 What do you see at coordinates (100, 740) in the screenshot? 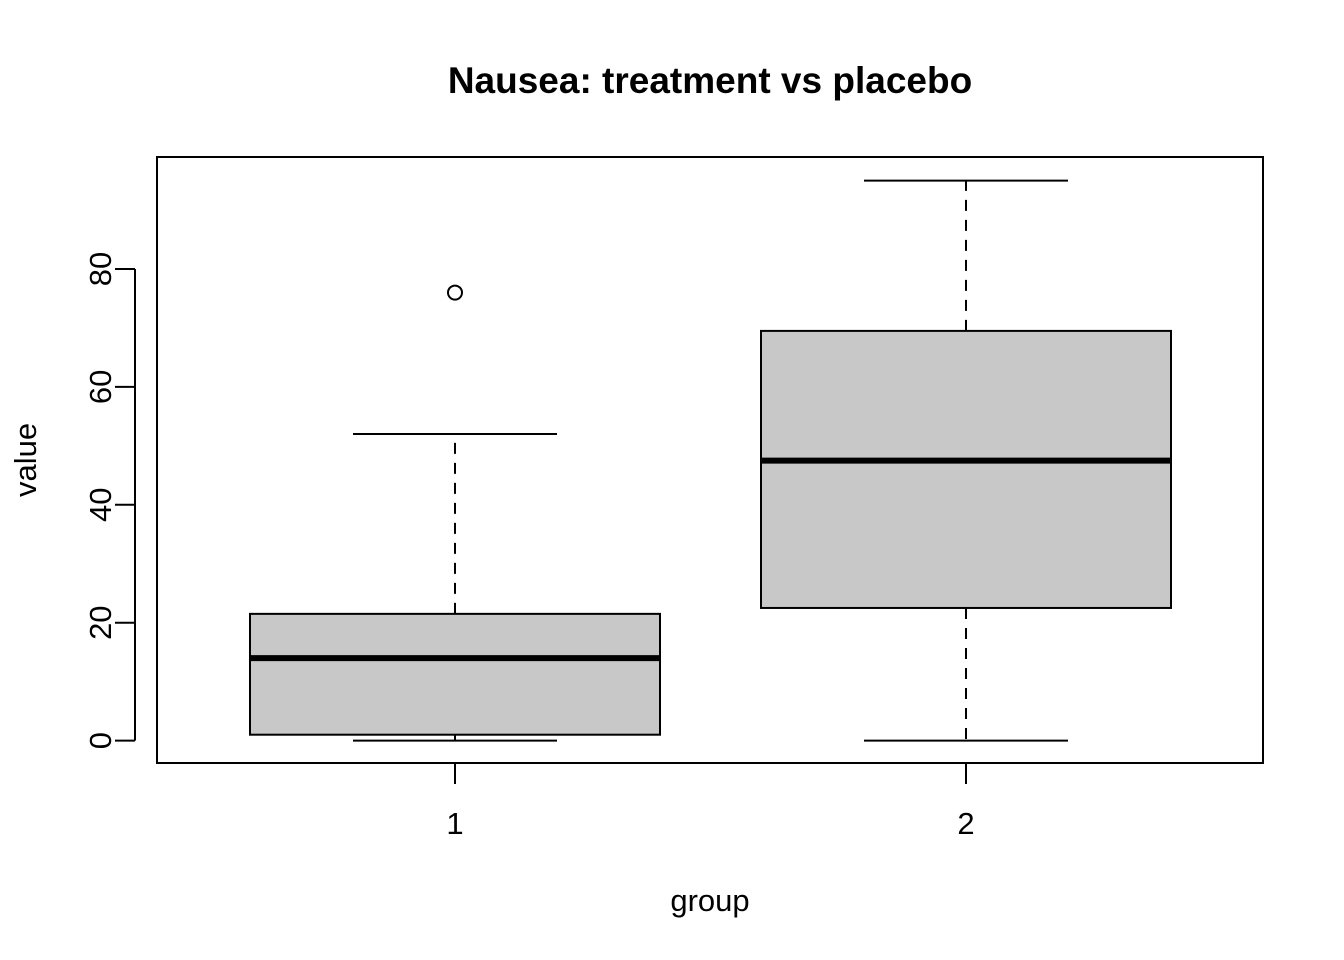
I see `y-tick-label: 0` at bounding box center [100, 740].